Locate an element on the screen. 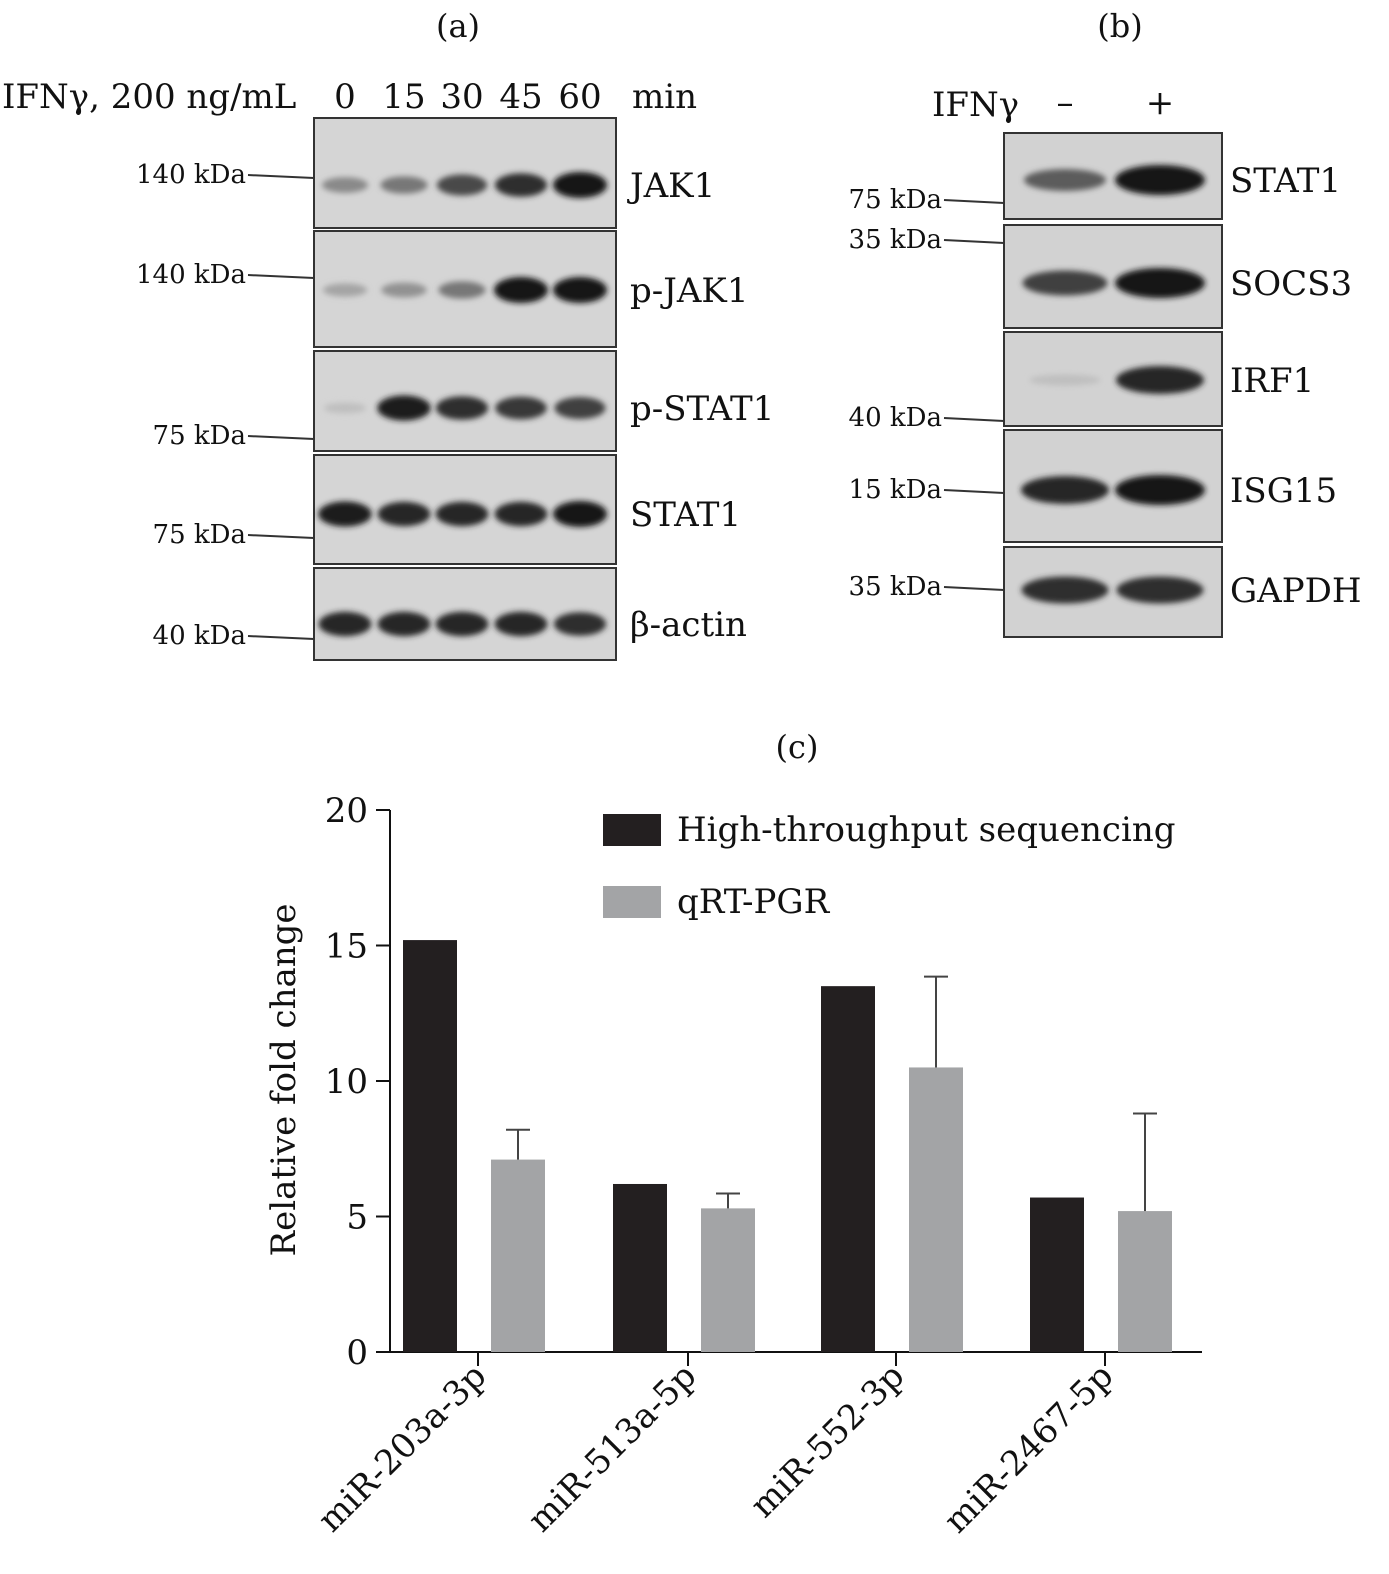 The height and width of the screenshot is (1574, 1389). timepoint-label: 45 is located at coordinates (520, 97).